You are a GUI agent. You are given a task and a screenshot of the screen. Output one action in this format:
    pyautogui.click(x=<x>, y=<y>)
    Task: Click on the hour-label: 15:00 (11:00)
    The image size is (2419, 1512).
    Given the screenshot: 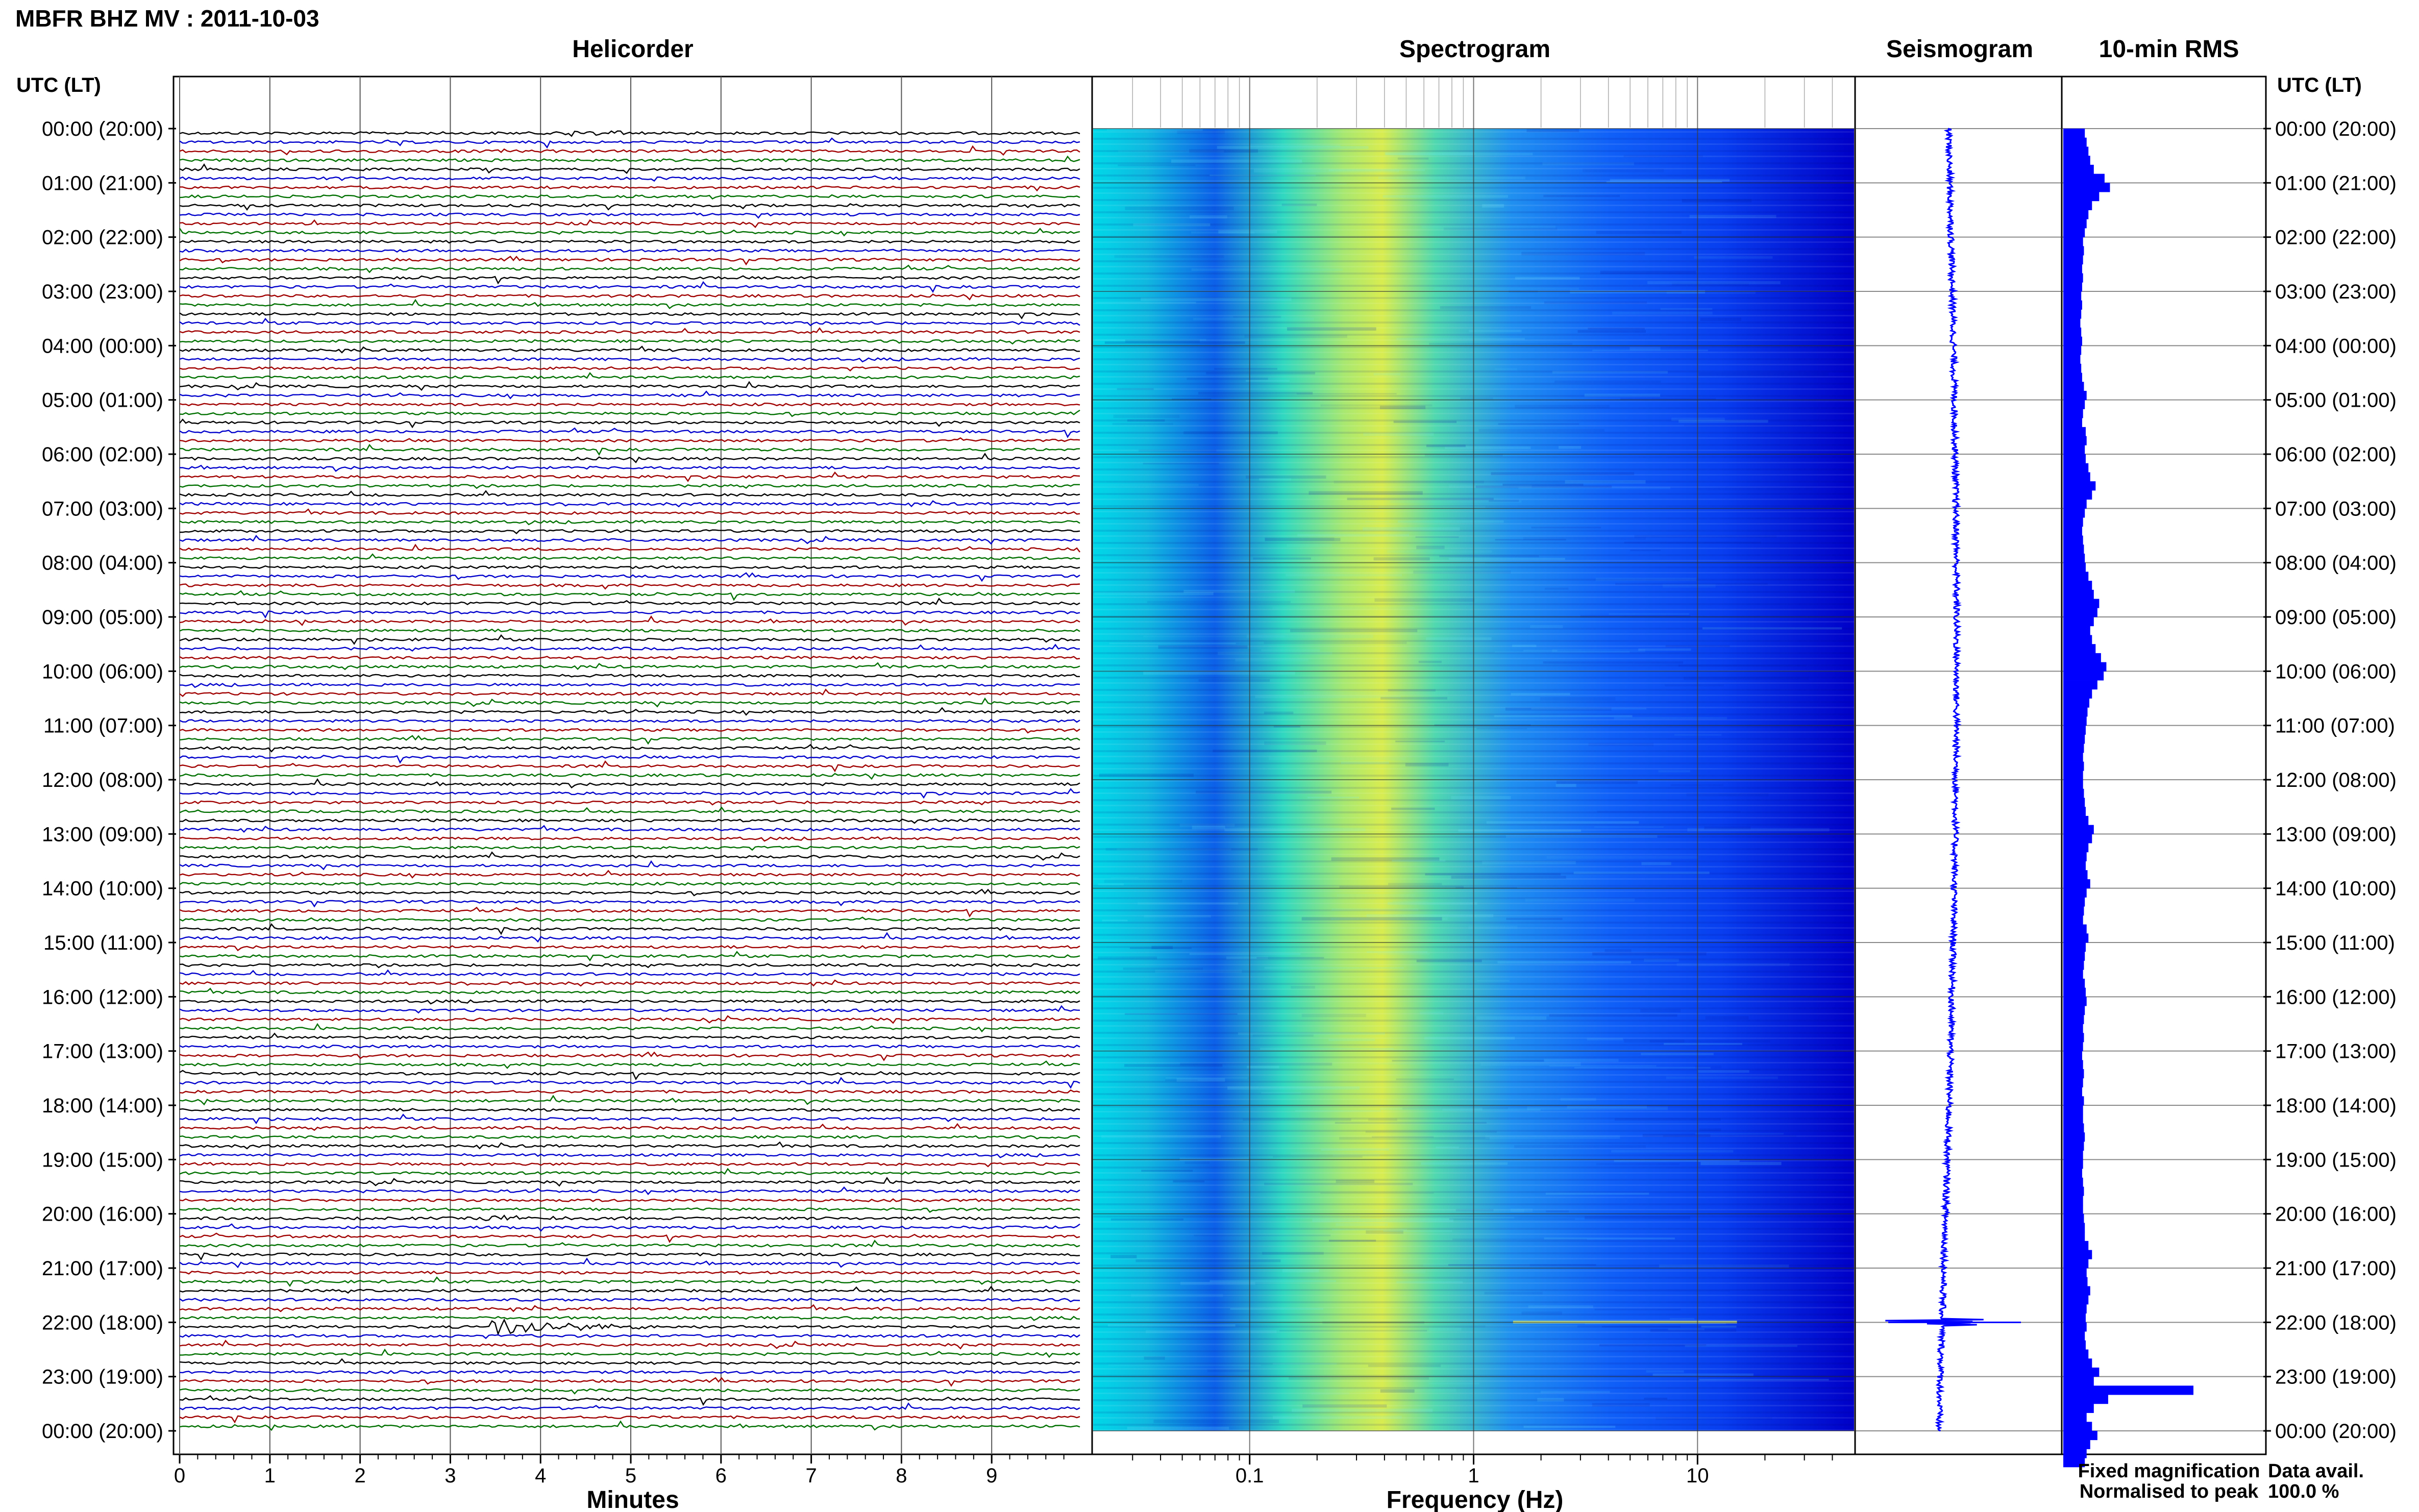 What is the action you would take?
    pyautogui.click(x=103, y=943)
    